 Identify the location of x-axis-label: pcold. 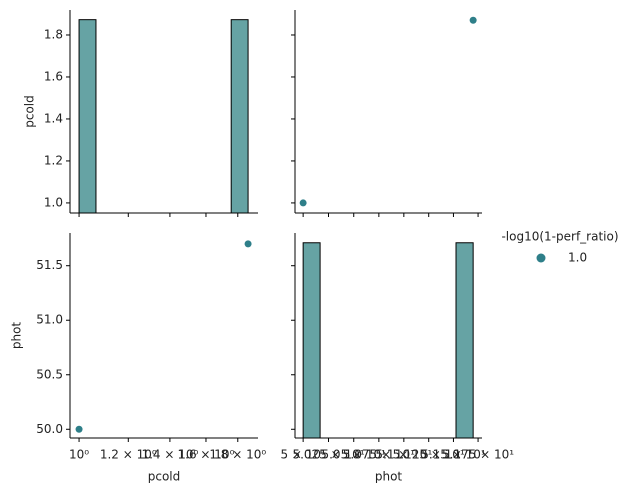
(164, 477).